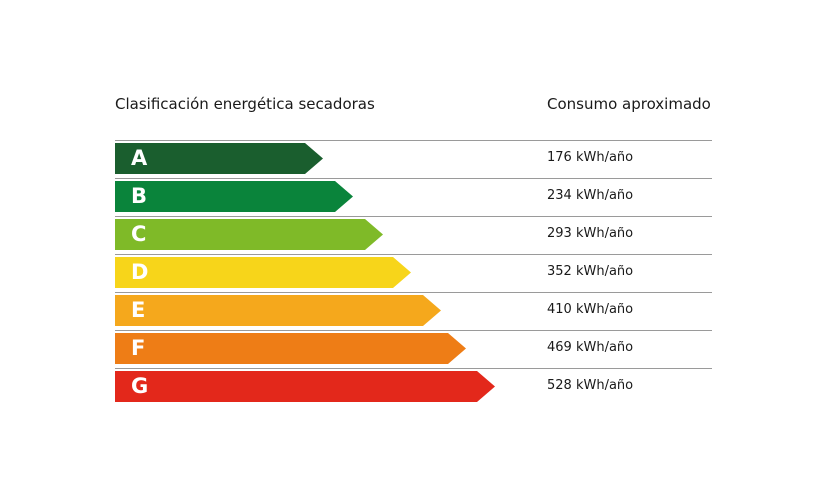  What do you see at coordinates (590, 347) in the screenshot?
I see `consumption-value: 469 kWh/año` at bounding box center [590, 347].